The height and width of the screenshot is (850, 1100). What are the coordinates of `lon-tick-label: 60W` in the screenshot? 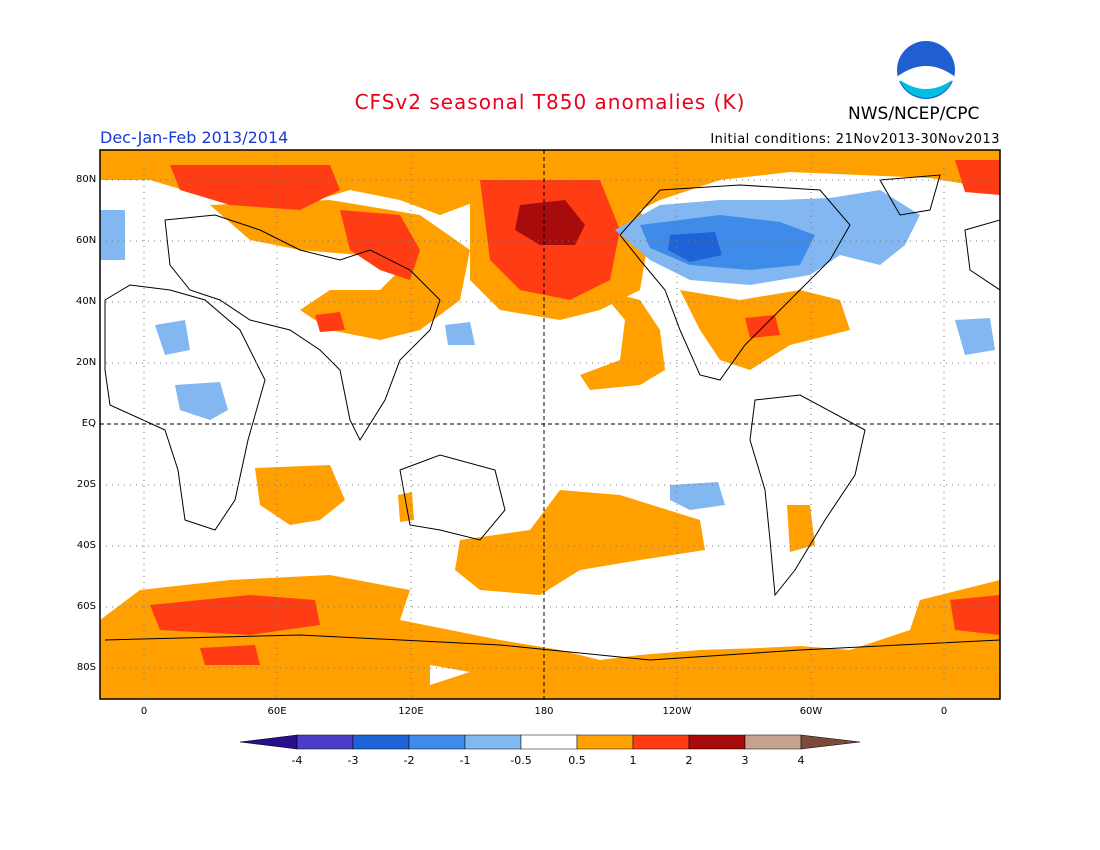 It's located at (811, 711).